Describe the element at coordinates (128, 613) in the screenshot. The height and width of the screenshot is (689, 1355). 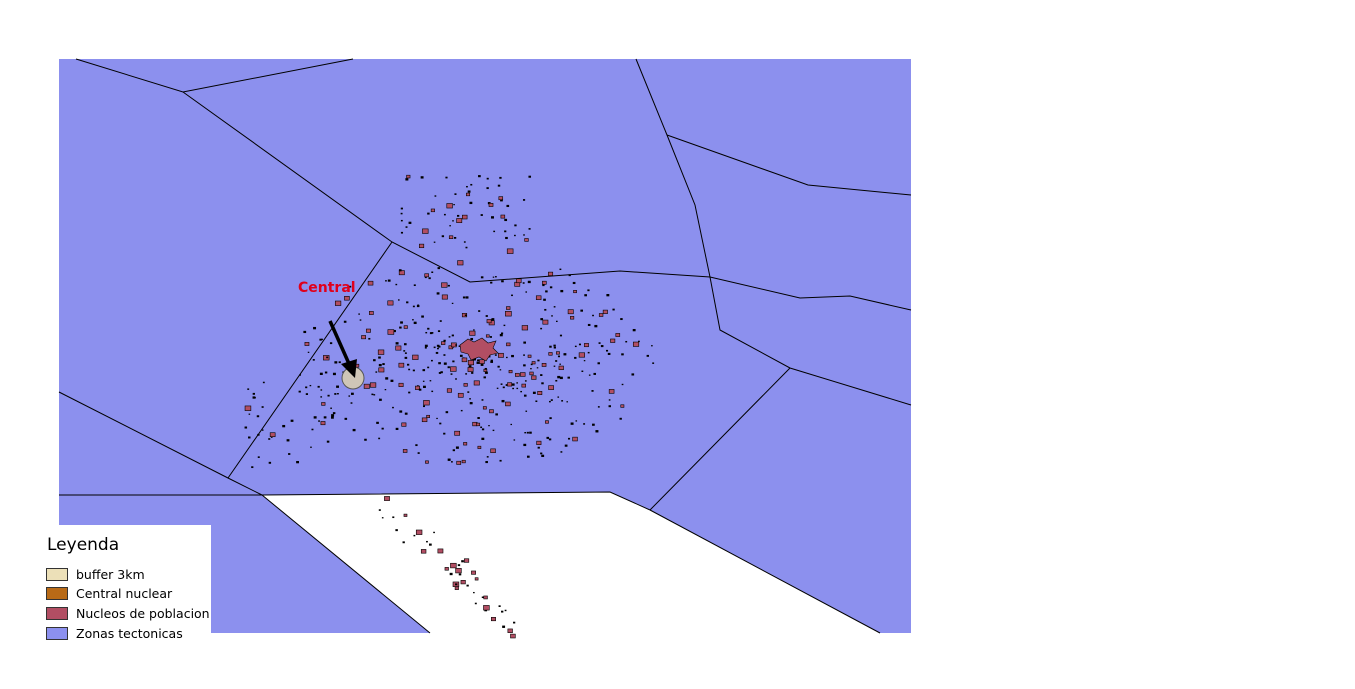
I see `legend-item-nucleos: Nucleos de poblacion` at that location.